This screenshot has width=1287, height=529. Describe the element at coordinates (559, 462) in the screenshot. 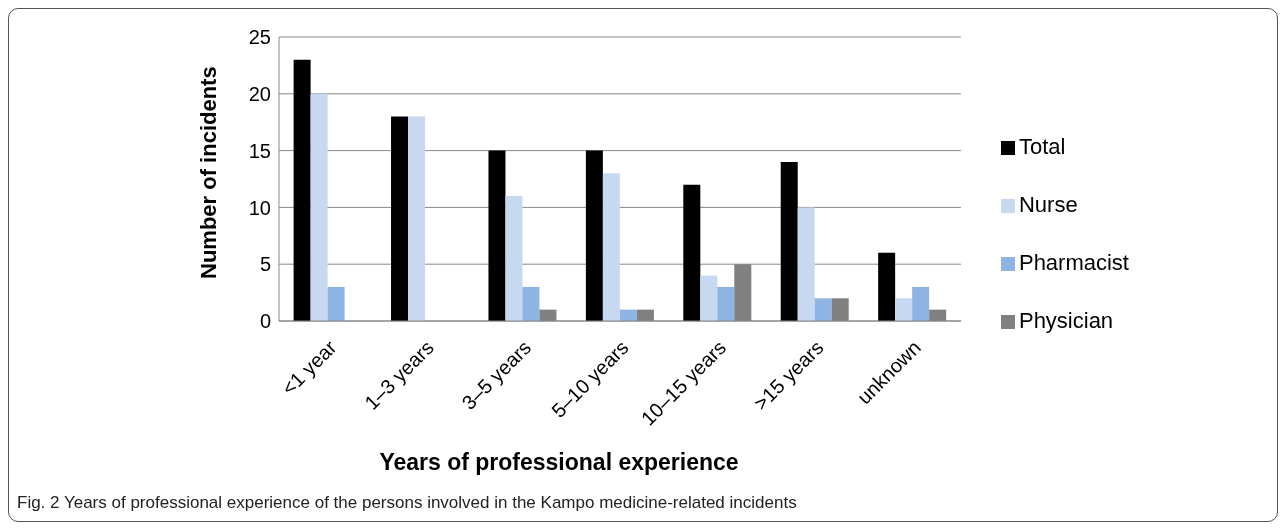

I see `x-axis-title: Years of professional experience` at that location.